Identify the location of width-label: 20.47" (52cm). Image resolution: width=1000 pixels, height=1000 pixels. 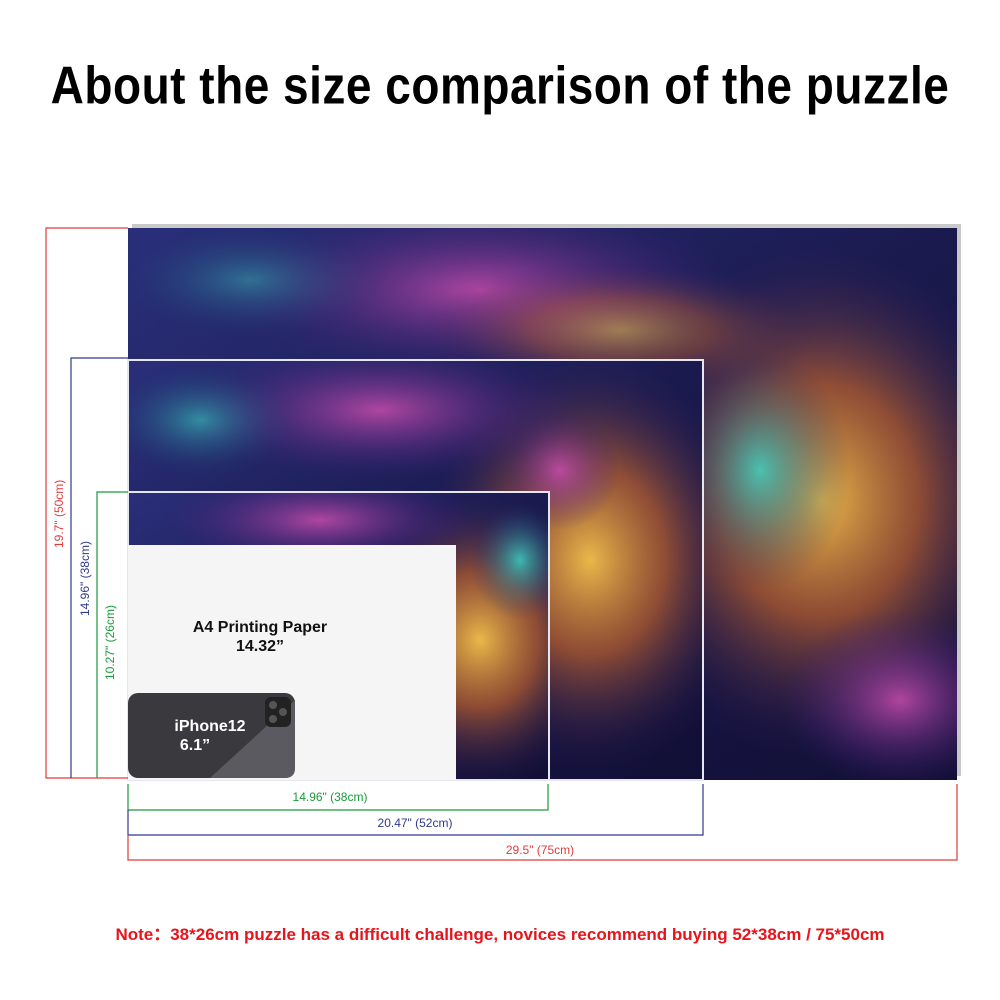
(415, 823).